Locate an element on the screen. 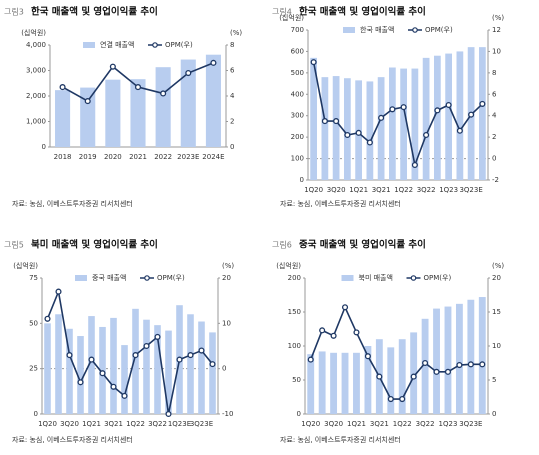  y-tick-label: 75 is located at coordinates (33, 278).